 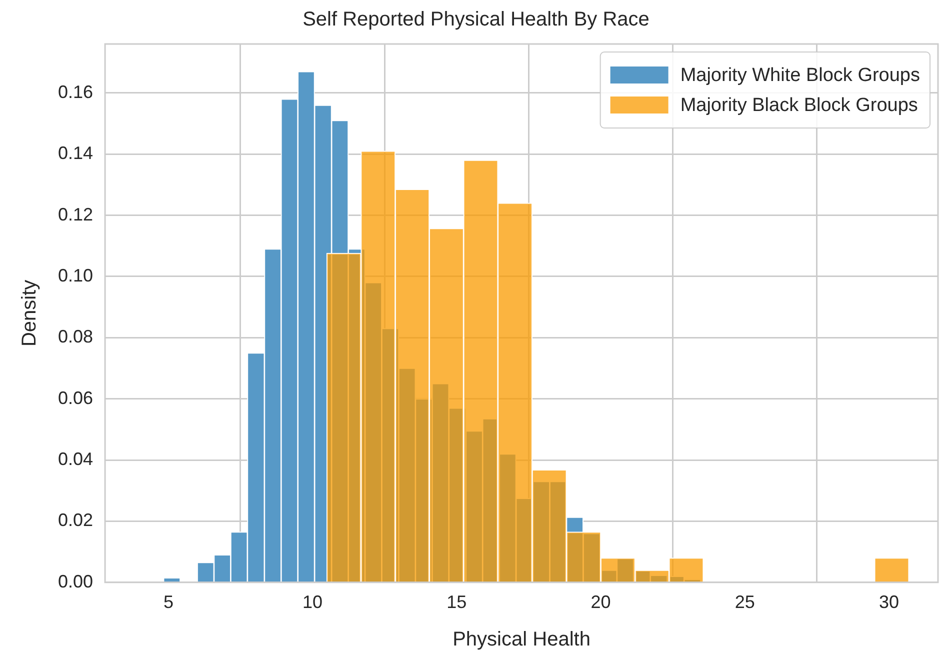 What do you see at coordinates (744, 602) in the screenshot?
I see `x-tick-label: 25` at bounding box center [744, 602].